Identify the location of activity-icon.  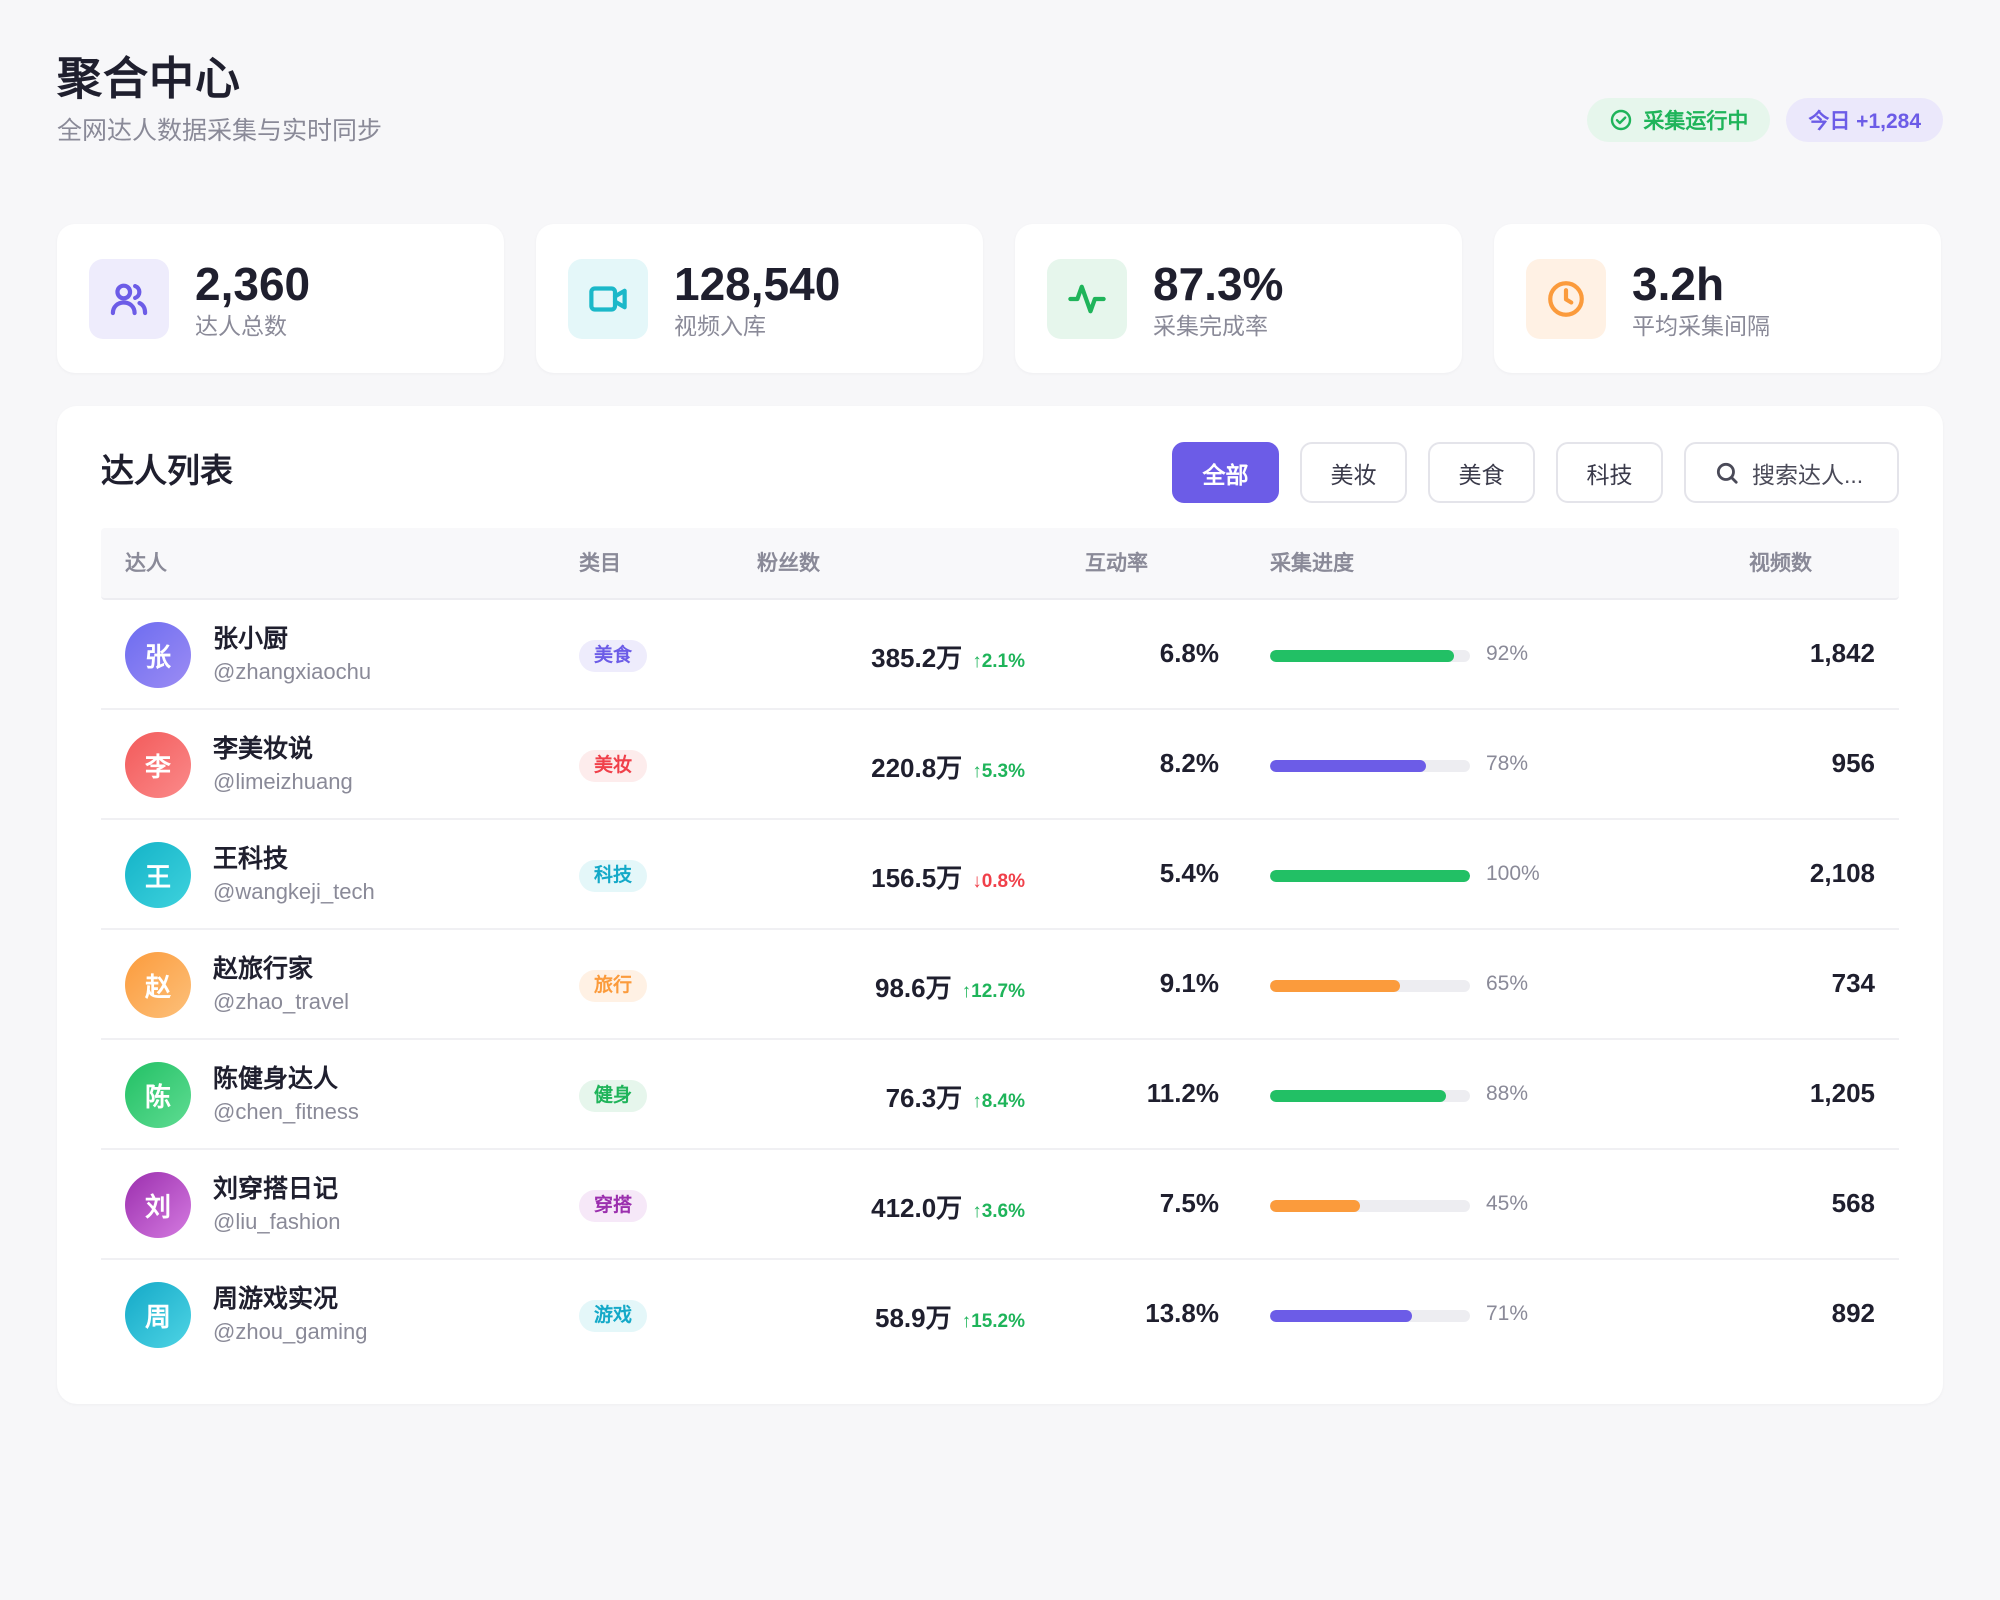
(1087, 298).